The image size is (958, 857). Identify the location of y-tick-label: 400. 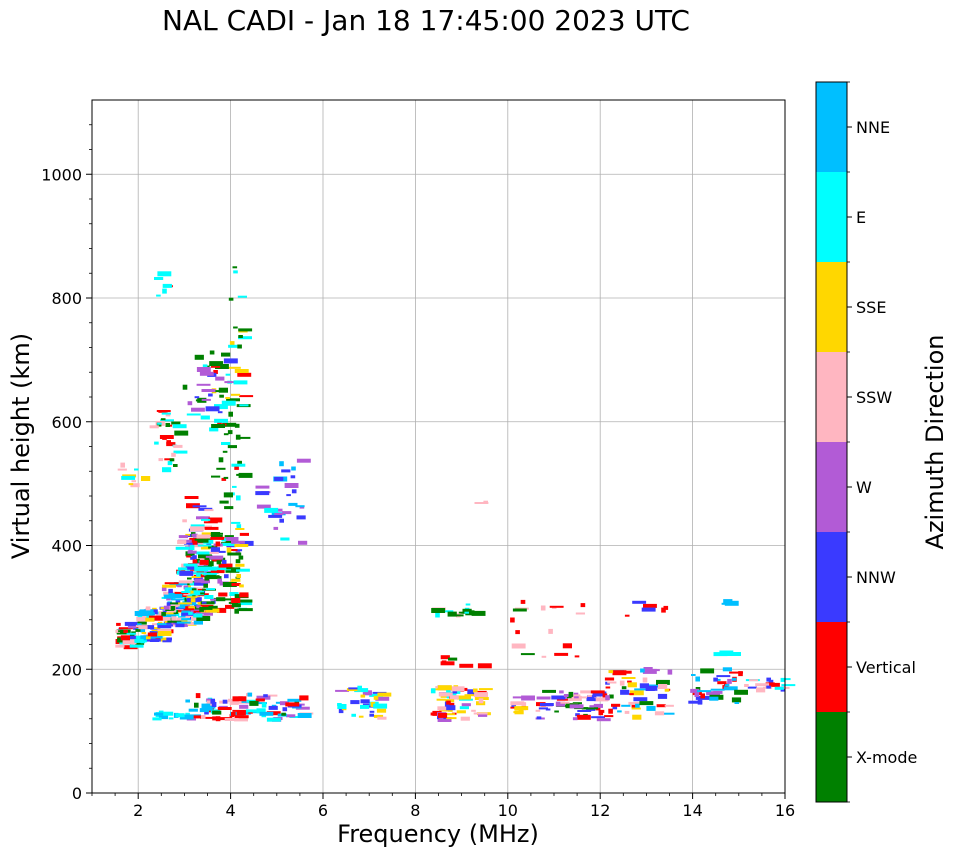
(66, 546).